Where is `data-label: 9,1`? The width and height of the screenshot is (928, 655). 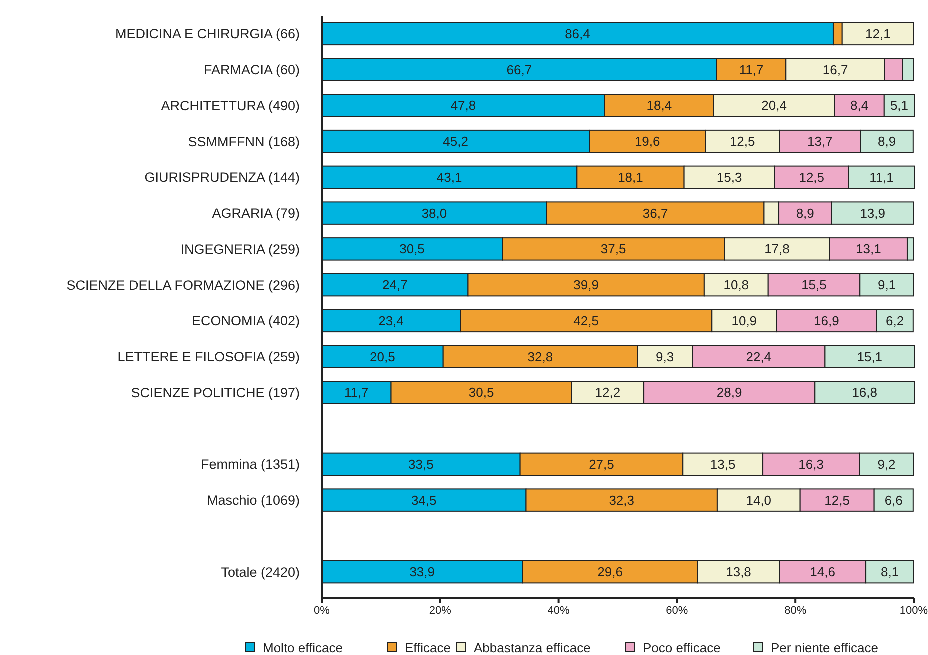
data-label: 9,1 is located at coordinates (887, 285).